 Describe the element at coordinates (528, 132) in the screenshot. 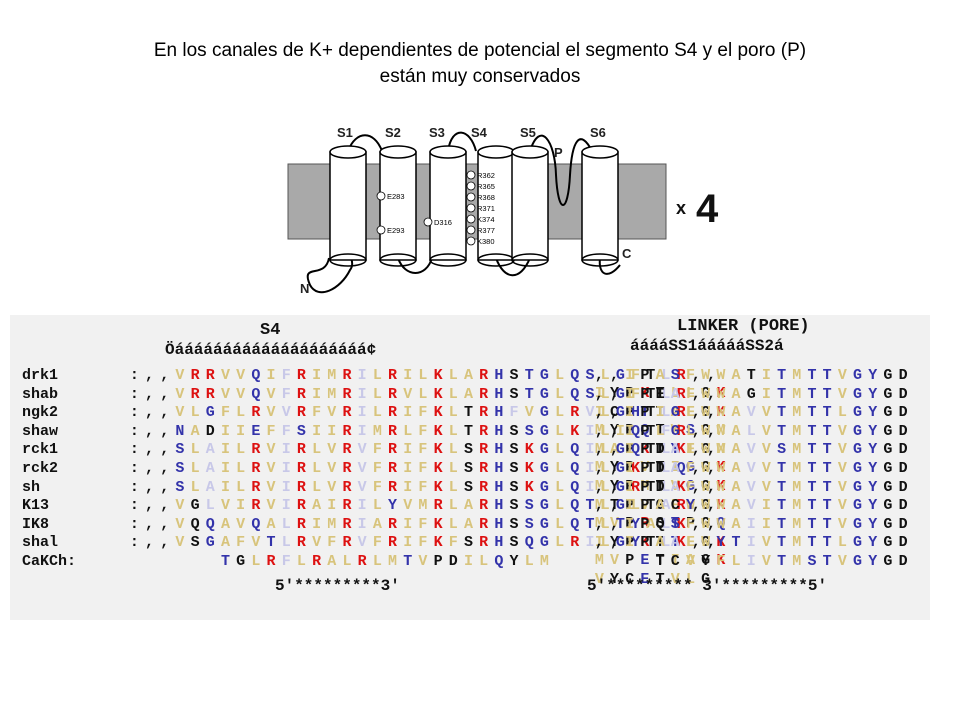

I see `segment-label-s5: S5` at that location.